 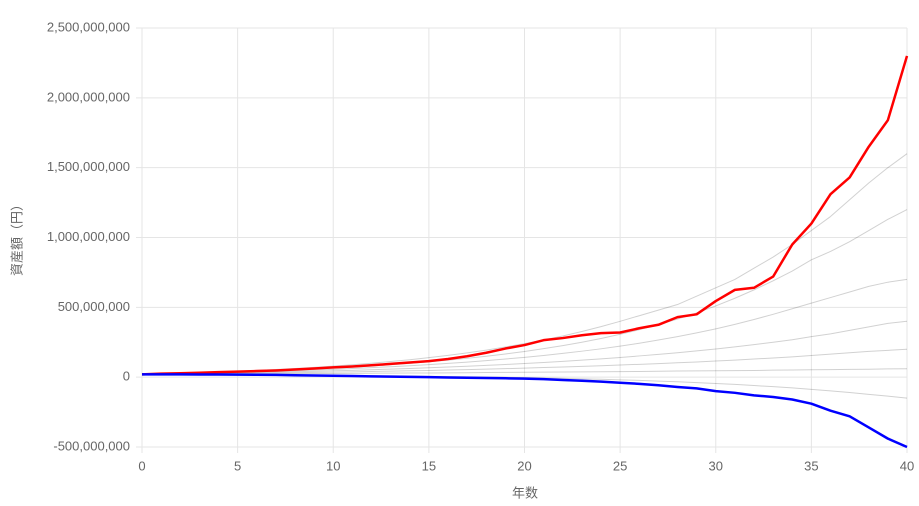 What do you see at coordinates (907, 465) in the screenshot?
I see `x-tick-label: 40` at bounding box center [907, 465].